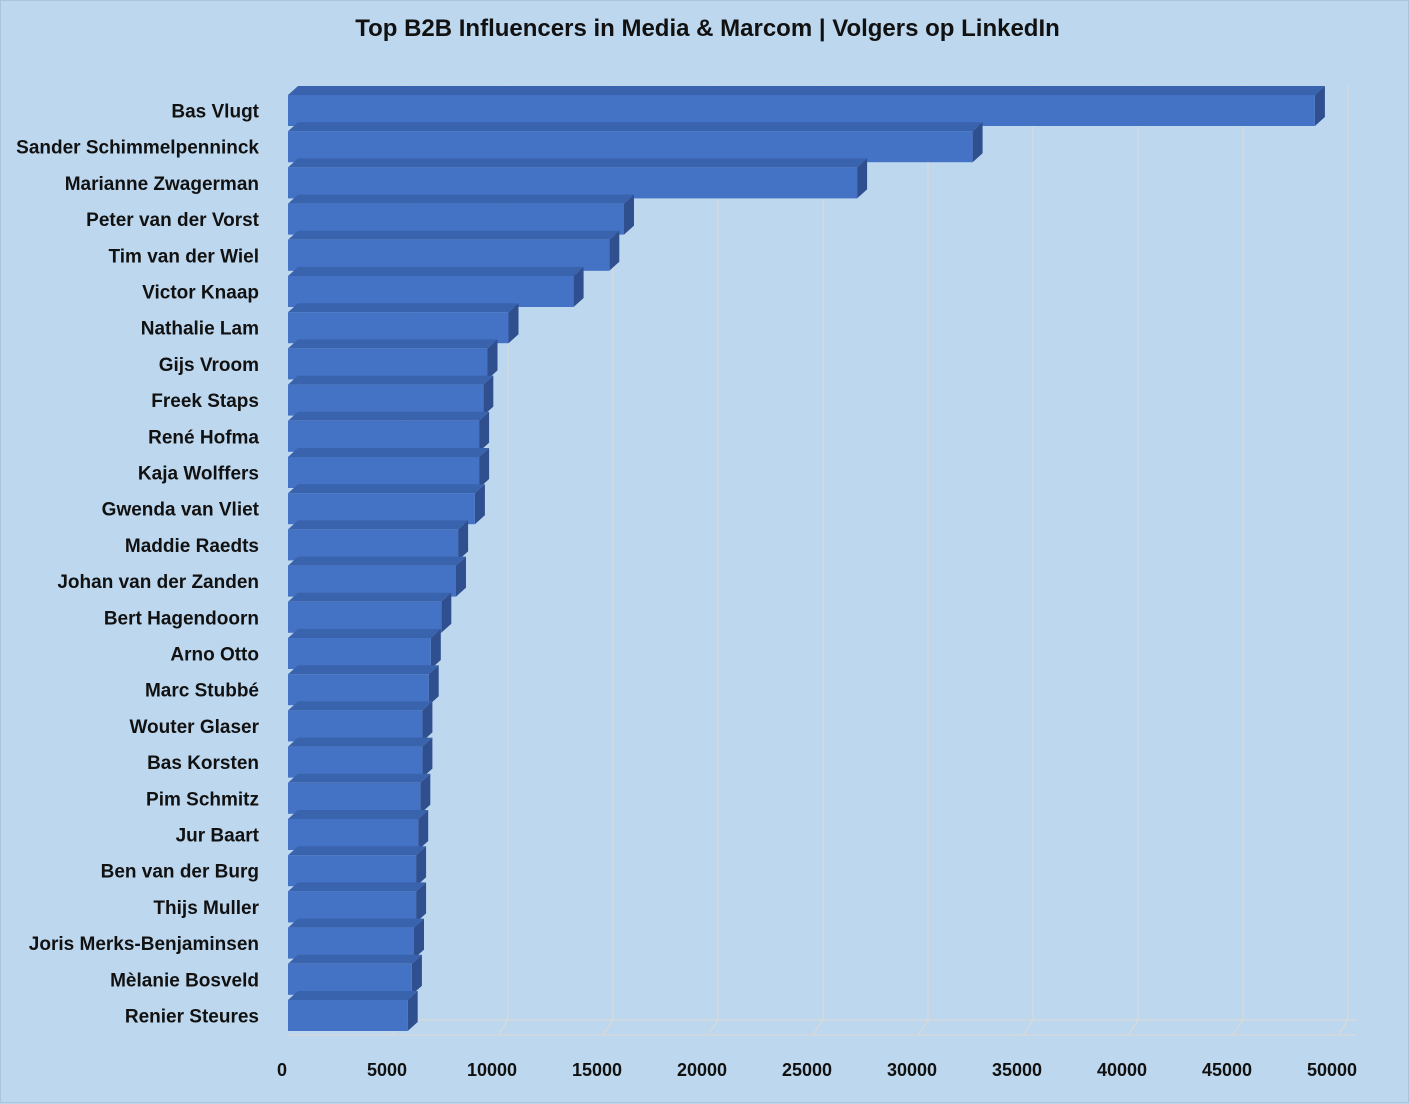  I want to click on category-label: Tim van der Wiel, so click(184, 256).